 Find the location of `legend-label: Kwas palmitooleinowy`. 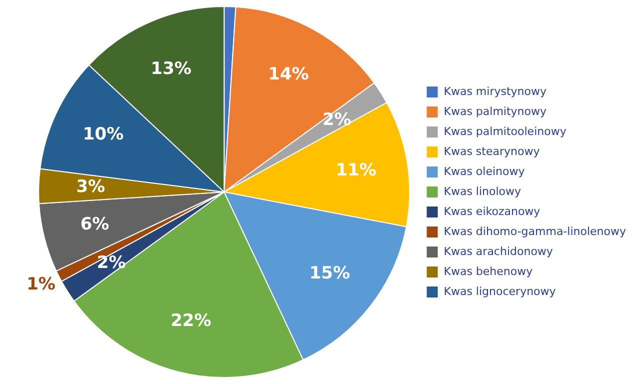

legend-label: Kwas palmitooleinowy is located at coordinates (505, 131).